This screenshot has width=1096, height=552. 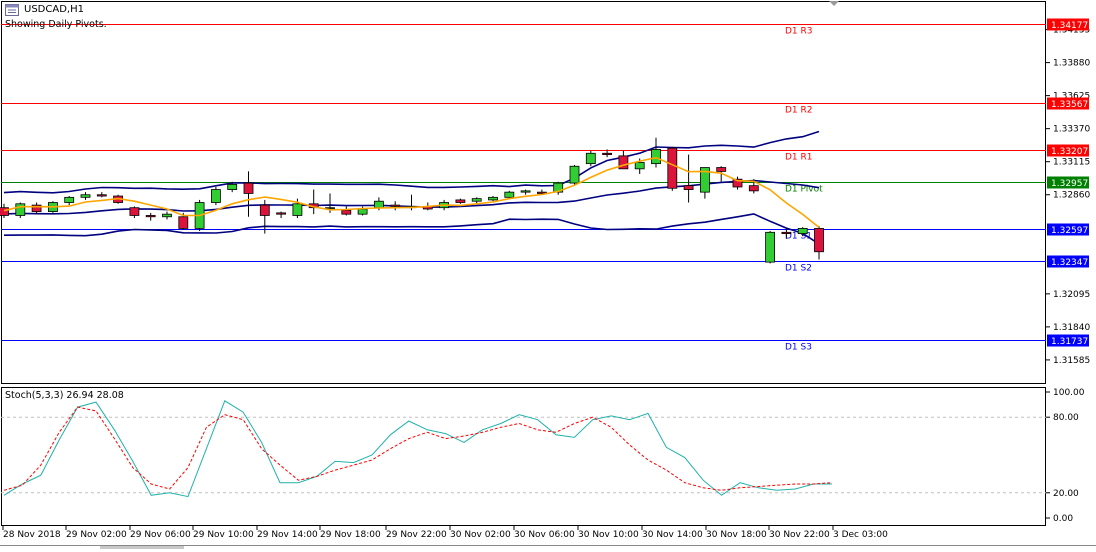 I want to click on price-tick-label: 1.31840, so click(x=1071, y=328).